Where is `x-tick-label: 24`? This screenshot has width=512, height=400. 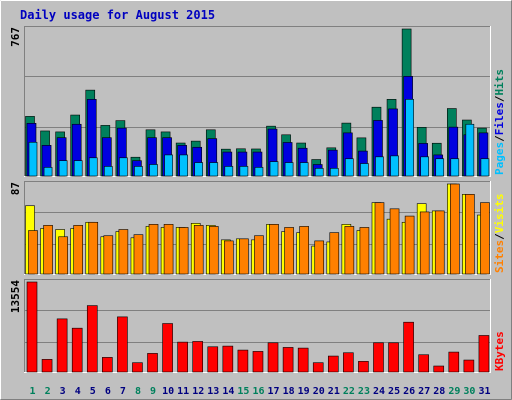
x-tick-label: 24 is located at coordinates (379, 391).